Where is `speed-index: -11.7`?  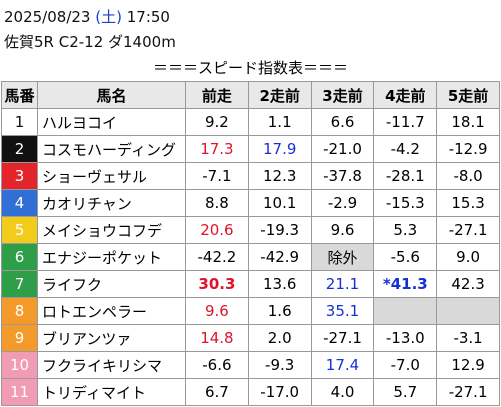
speed-index: -11.7 is located at coordinates (405, 122).